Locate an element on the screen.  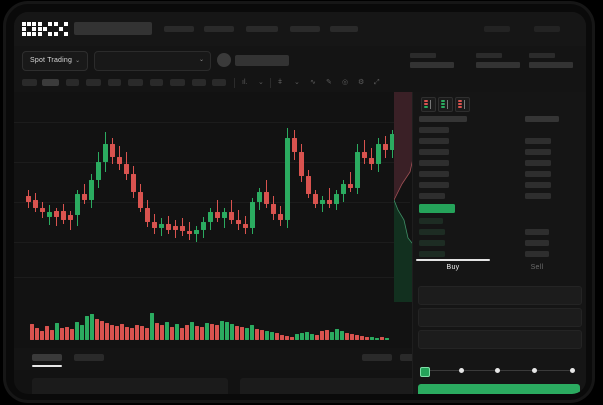
chart-type-icon: ǂ is located at coordinates (280, 82).